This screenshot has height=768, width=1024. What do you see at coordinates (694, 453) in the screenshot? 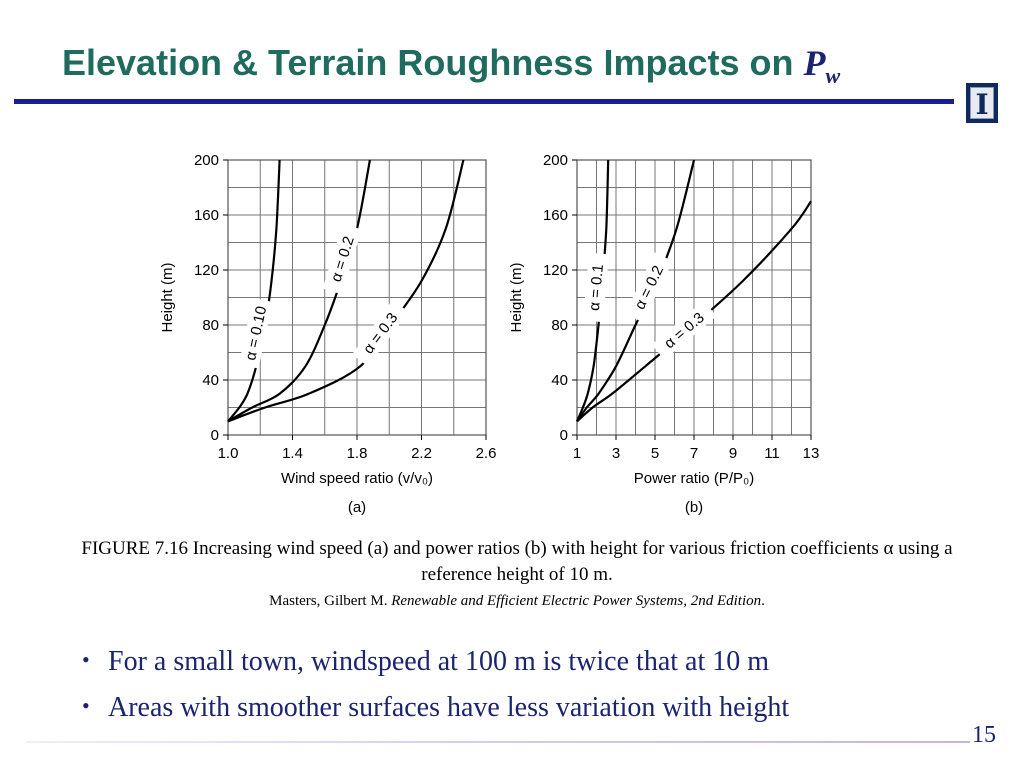
I see `x-tick-label: 7` at bounding box center [694, 453].